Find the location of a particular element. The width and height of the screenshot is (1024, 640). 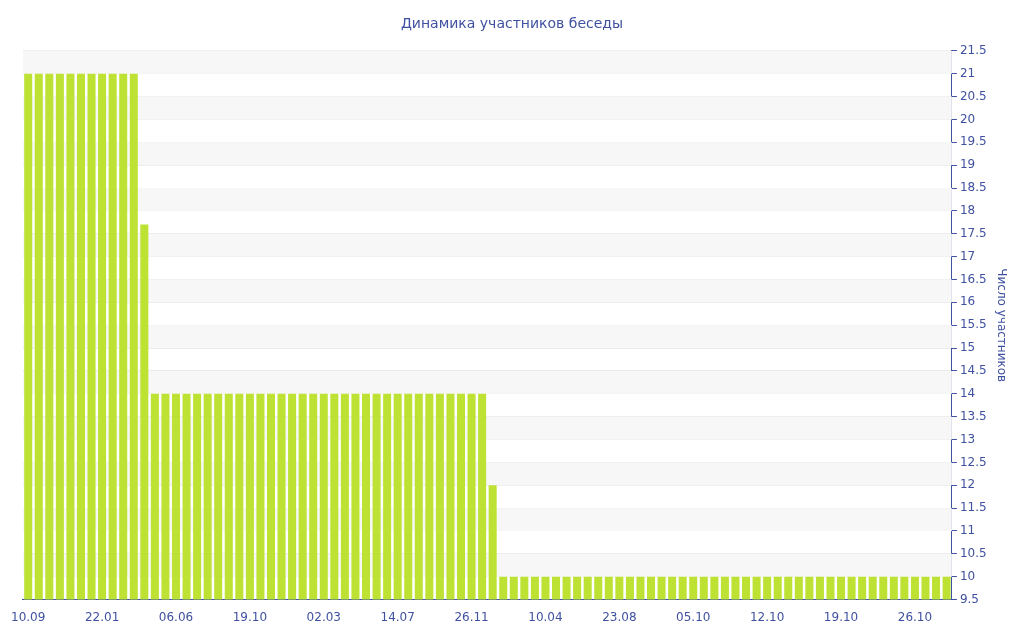

y-tick-label: 15.5 is located at coordinates (973, 324).